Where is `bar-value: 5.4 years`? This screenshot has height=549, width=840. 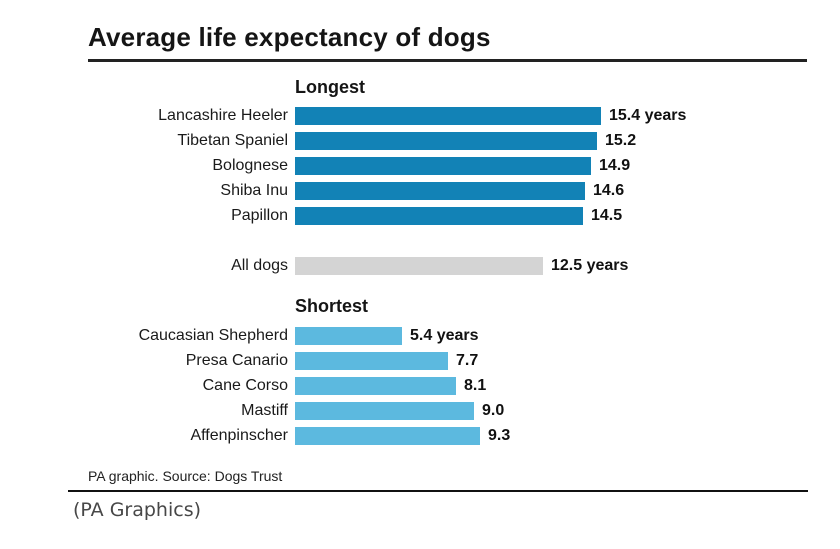
bar-value: 5.4 years is located at coordinates (444, 335).